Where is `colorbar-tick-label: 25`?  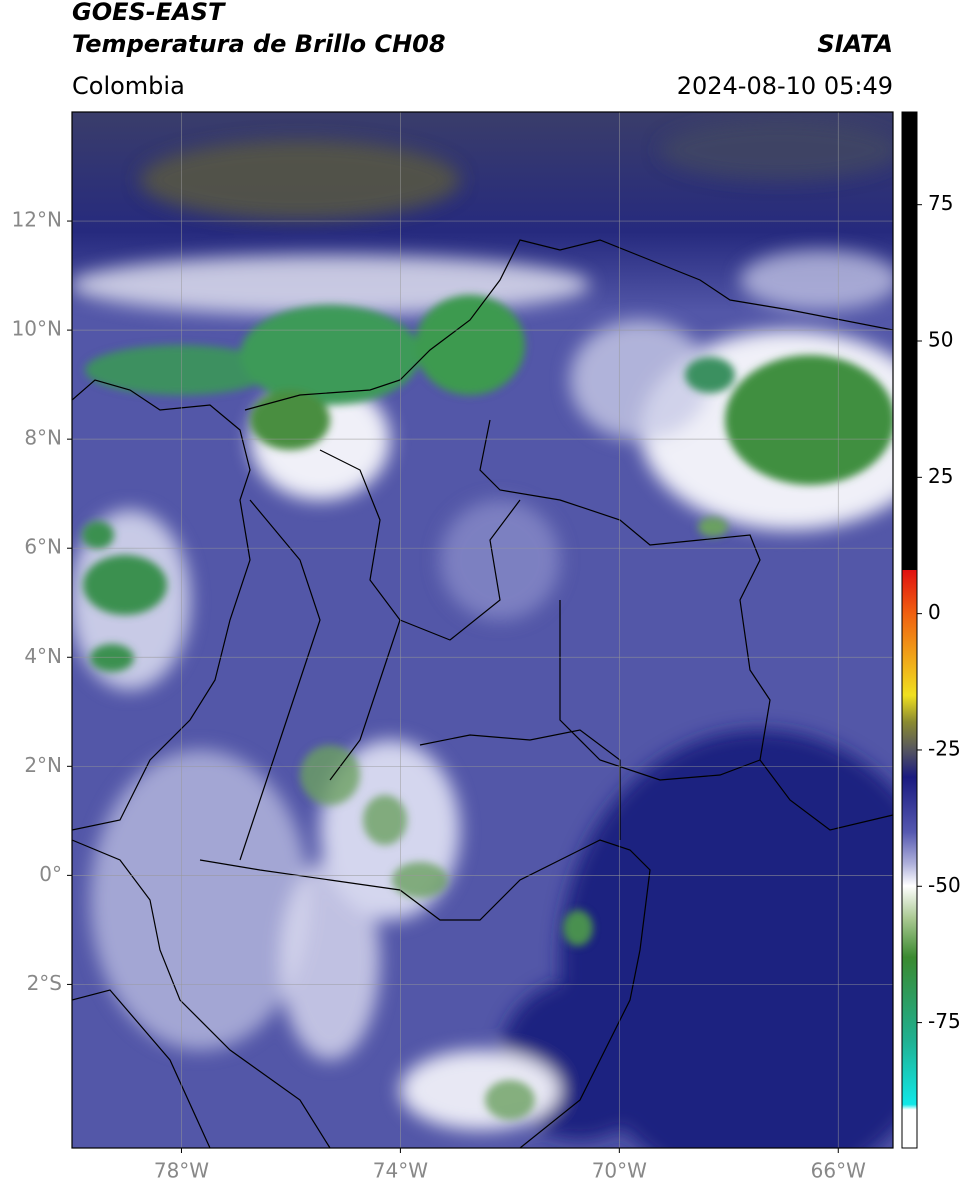
colorbar-tick-label: 25 is located at coordinates (940, 476).